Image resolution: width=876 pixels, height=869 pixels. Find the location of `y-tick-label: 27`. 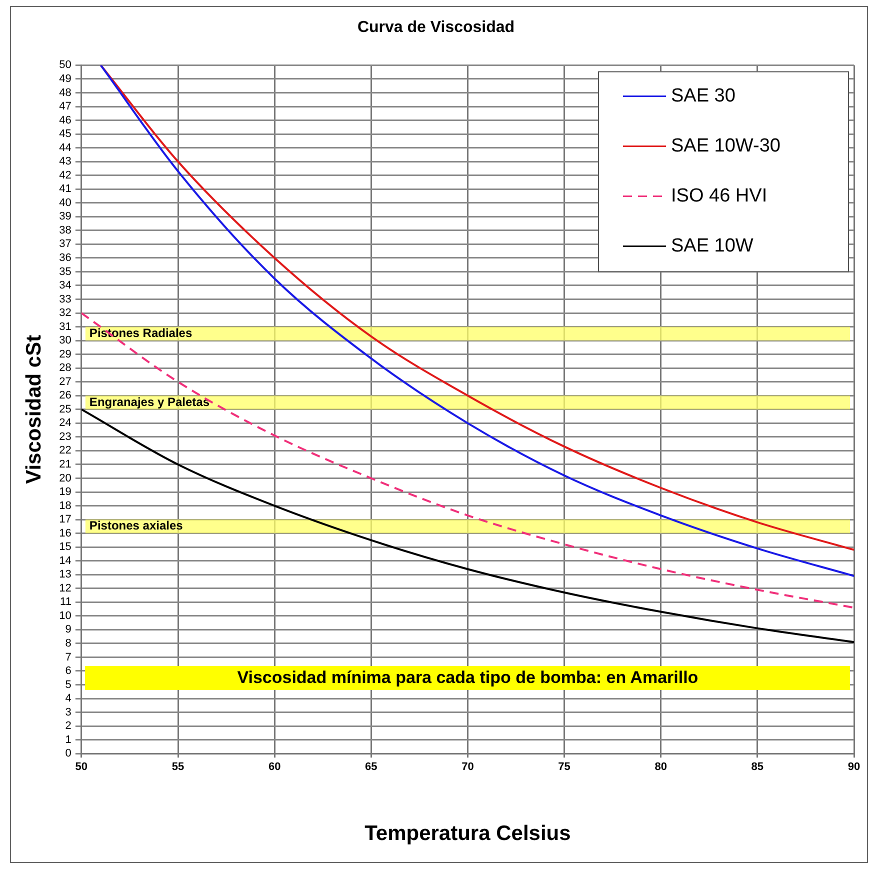

y-tick-label: 27 is located at coordinates (65, 382).